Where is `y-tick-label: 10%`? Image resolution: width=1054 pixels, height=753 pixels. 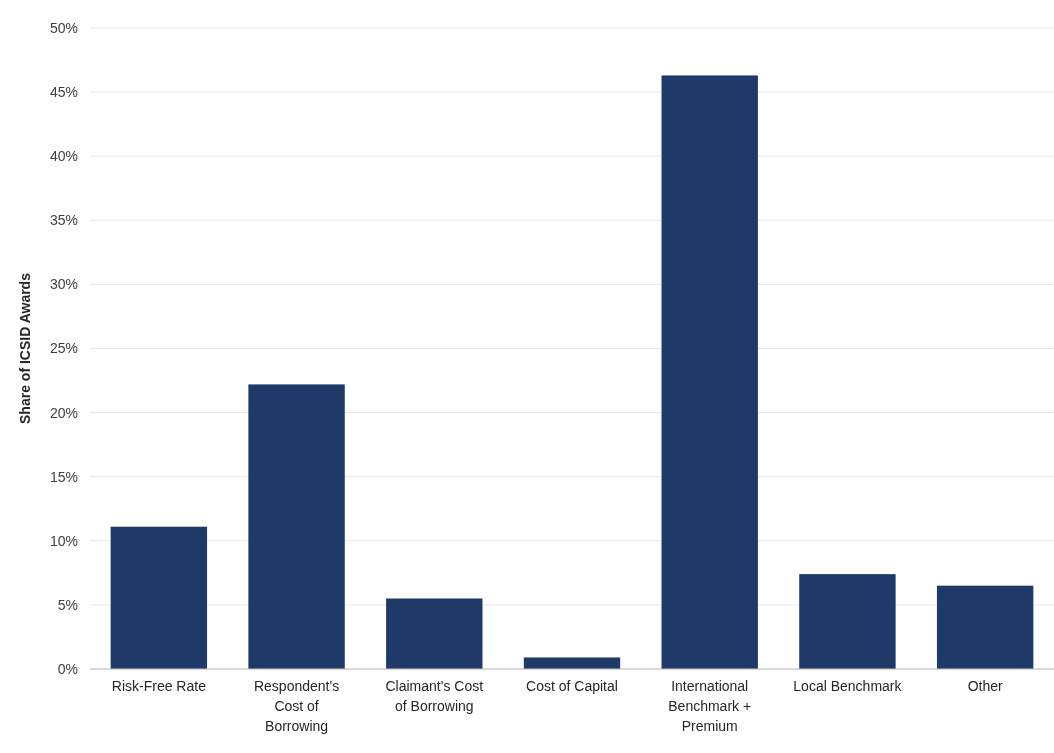
y-tick-label: 10% is located at coordinates (63, 540).